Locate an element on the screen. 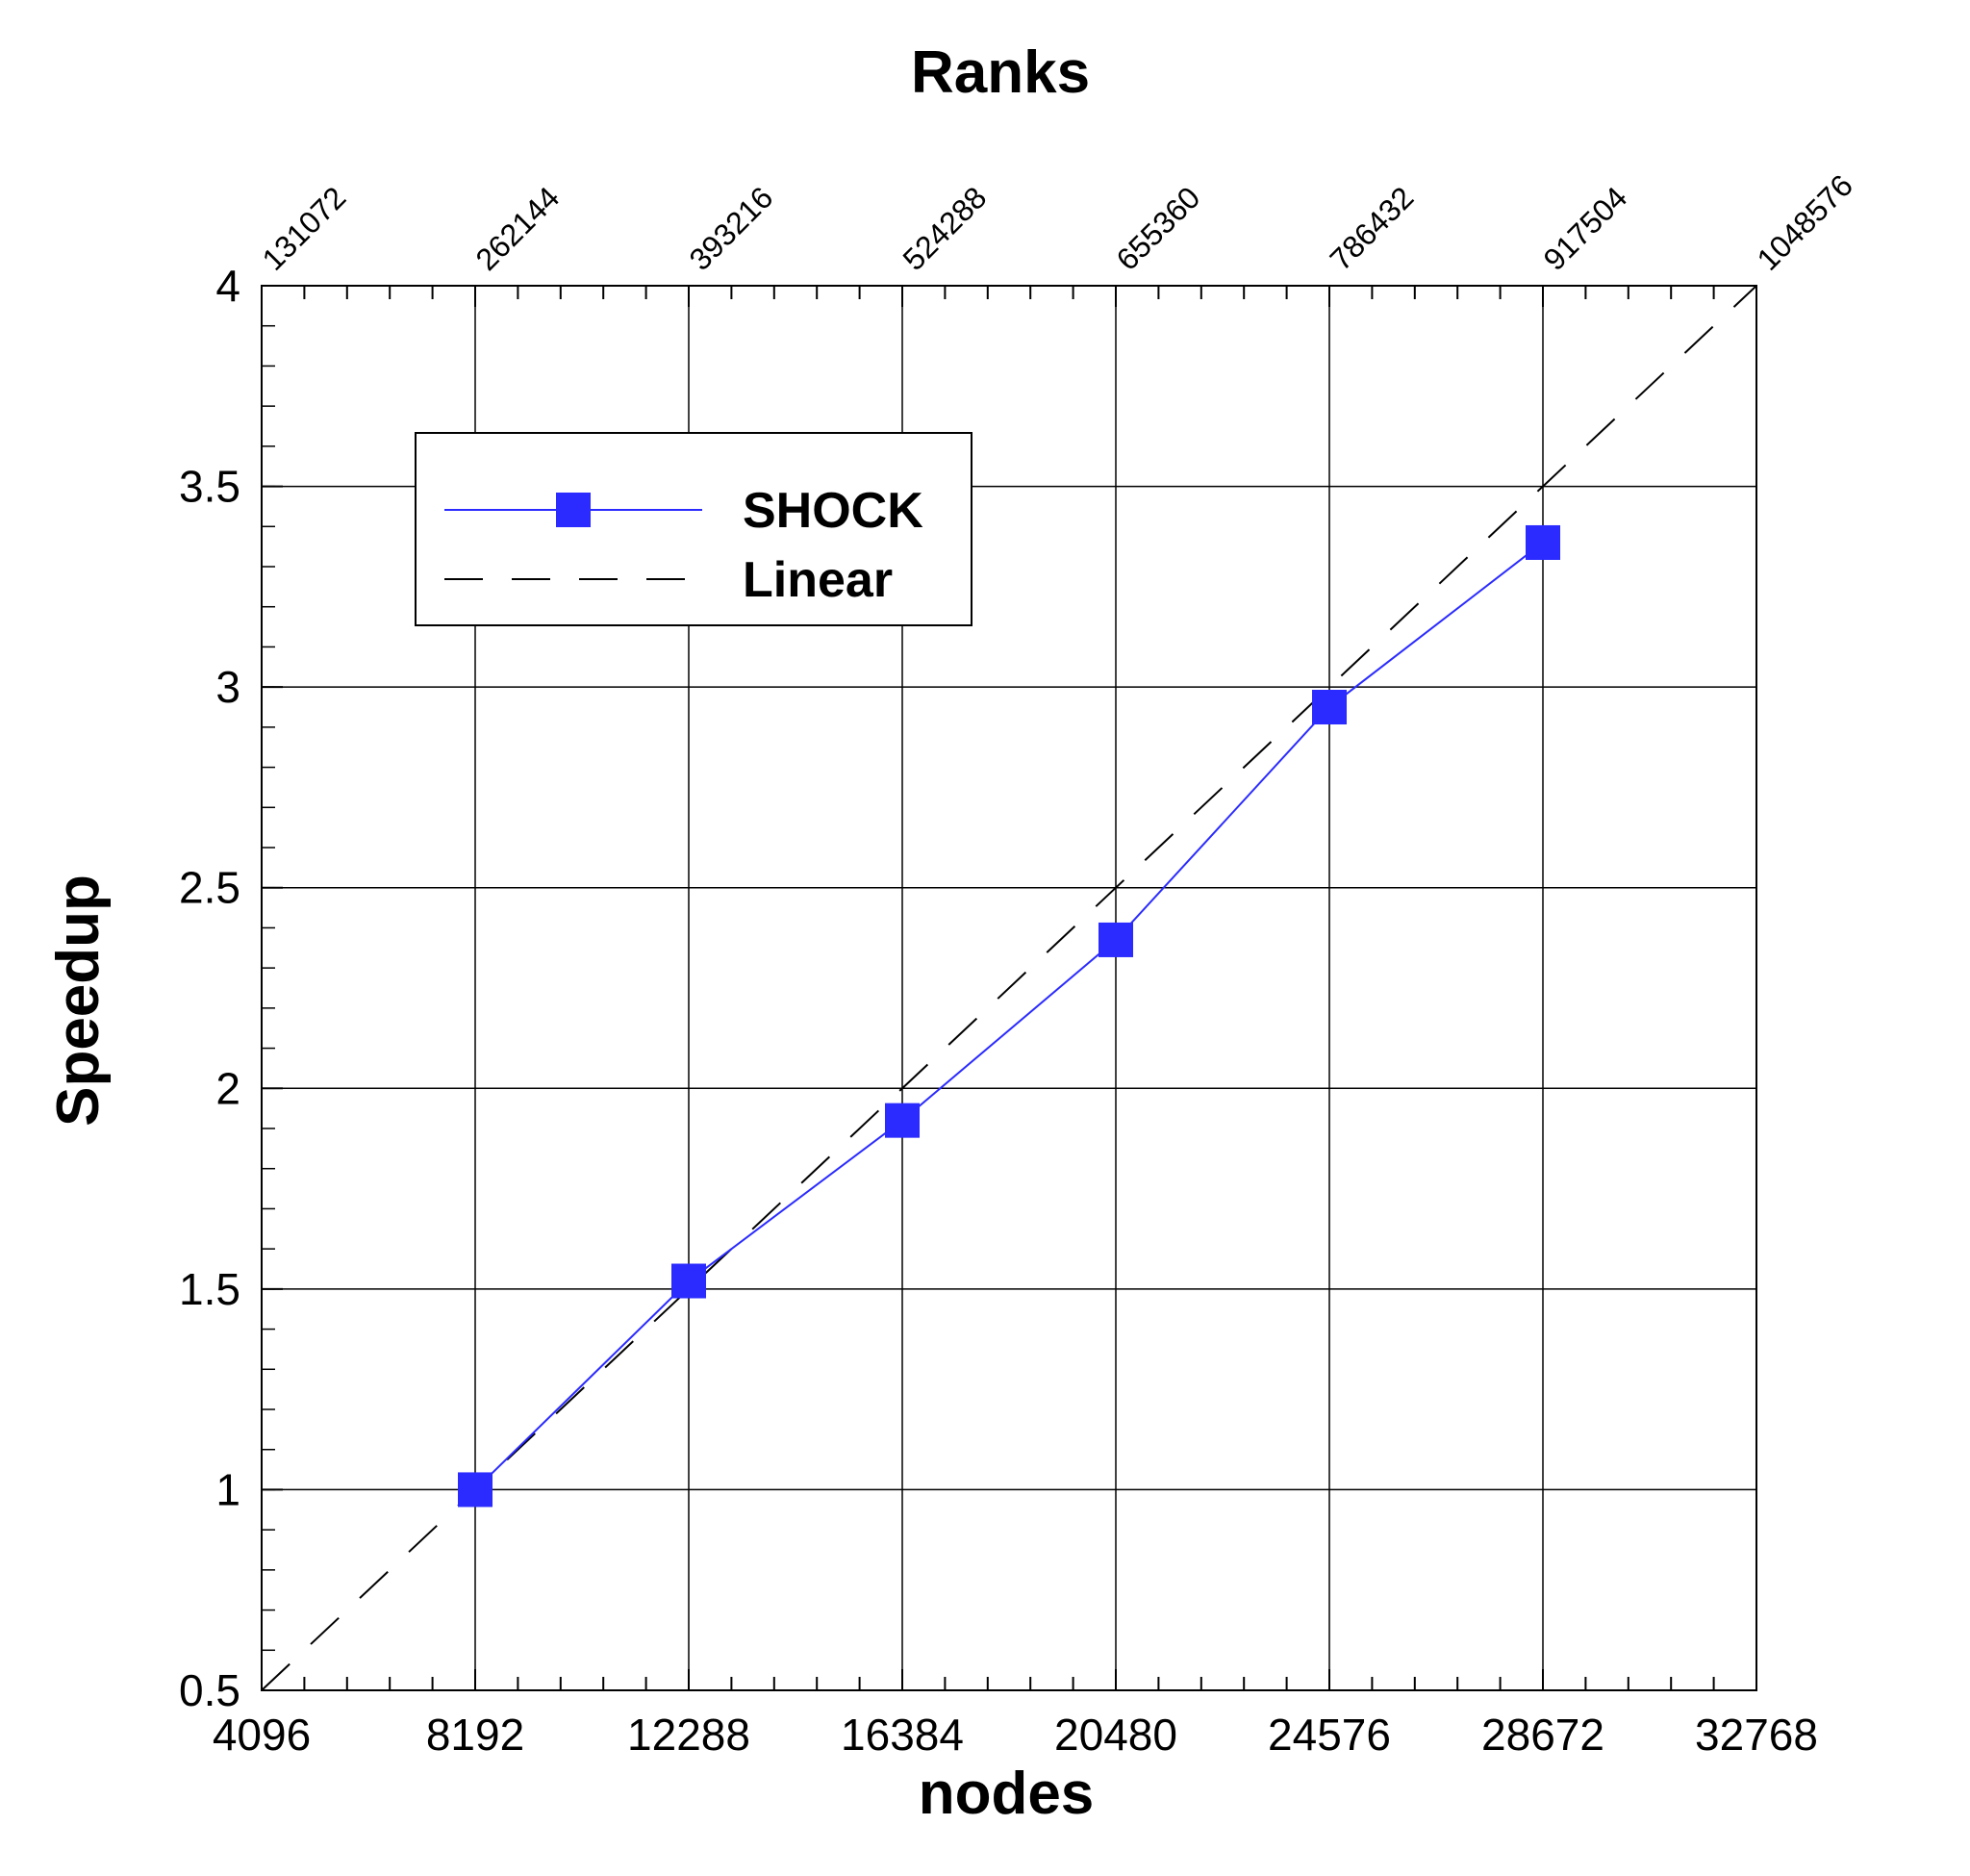 This screenshot has height=1876, width=1970. legend-shock-marker is located at coordinates (573, 510).